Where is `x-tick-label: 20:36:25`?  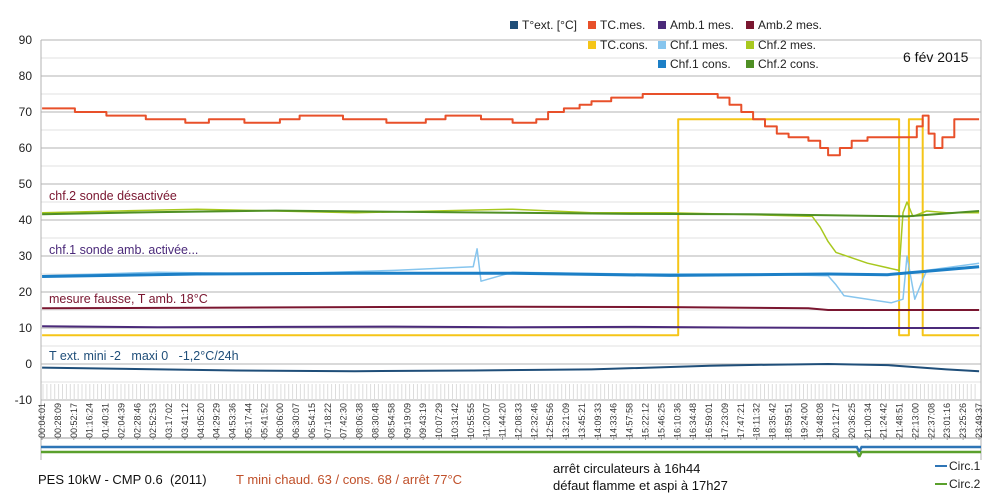 x-tick-label: 20:36:25 is located at coordinates (852, 420).